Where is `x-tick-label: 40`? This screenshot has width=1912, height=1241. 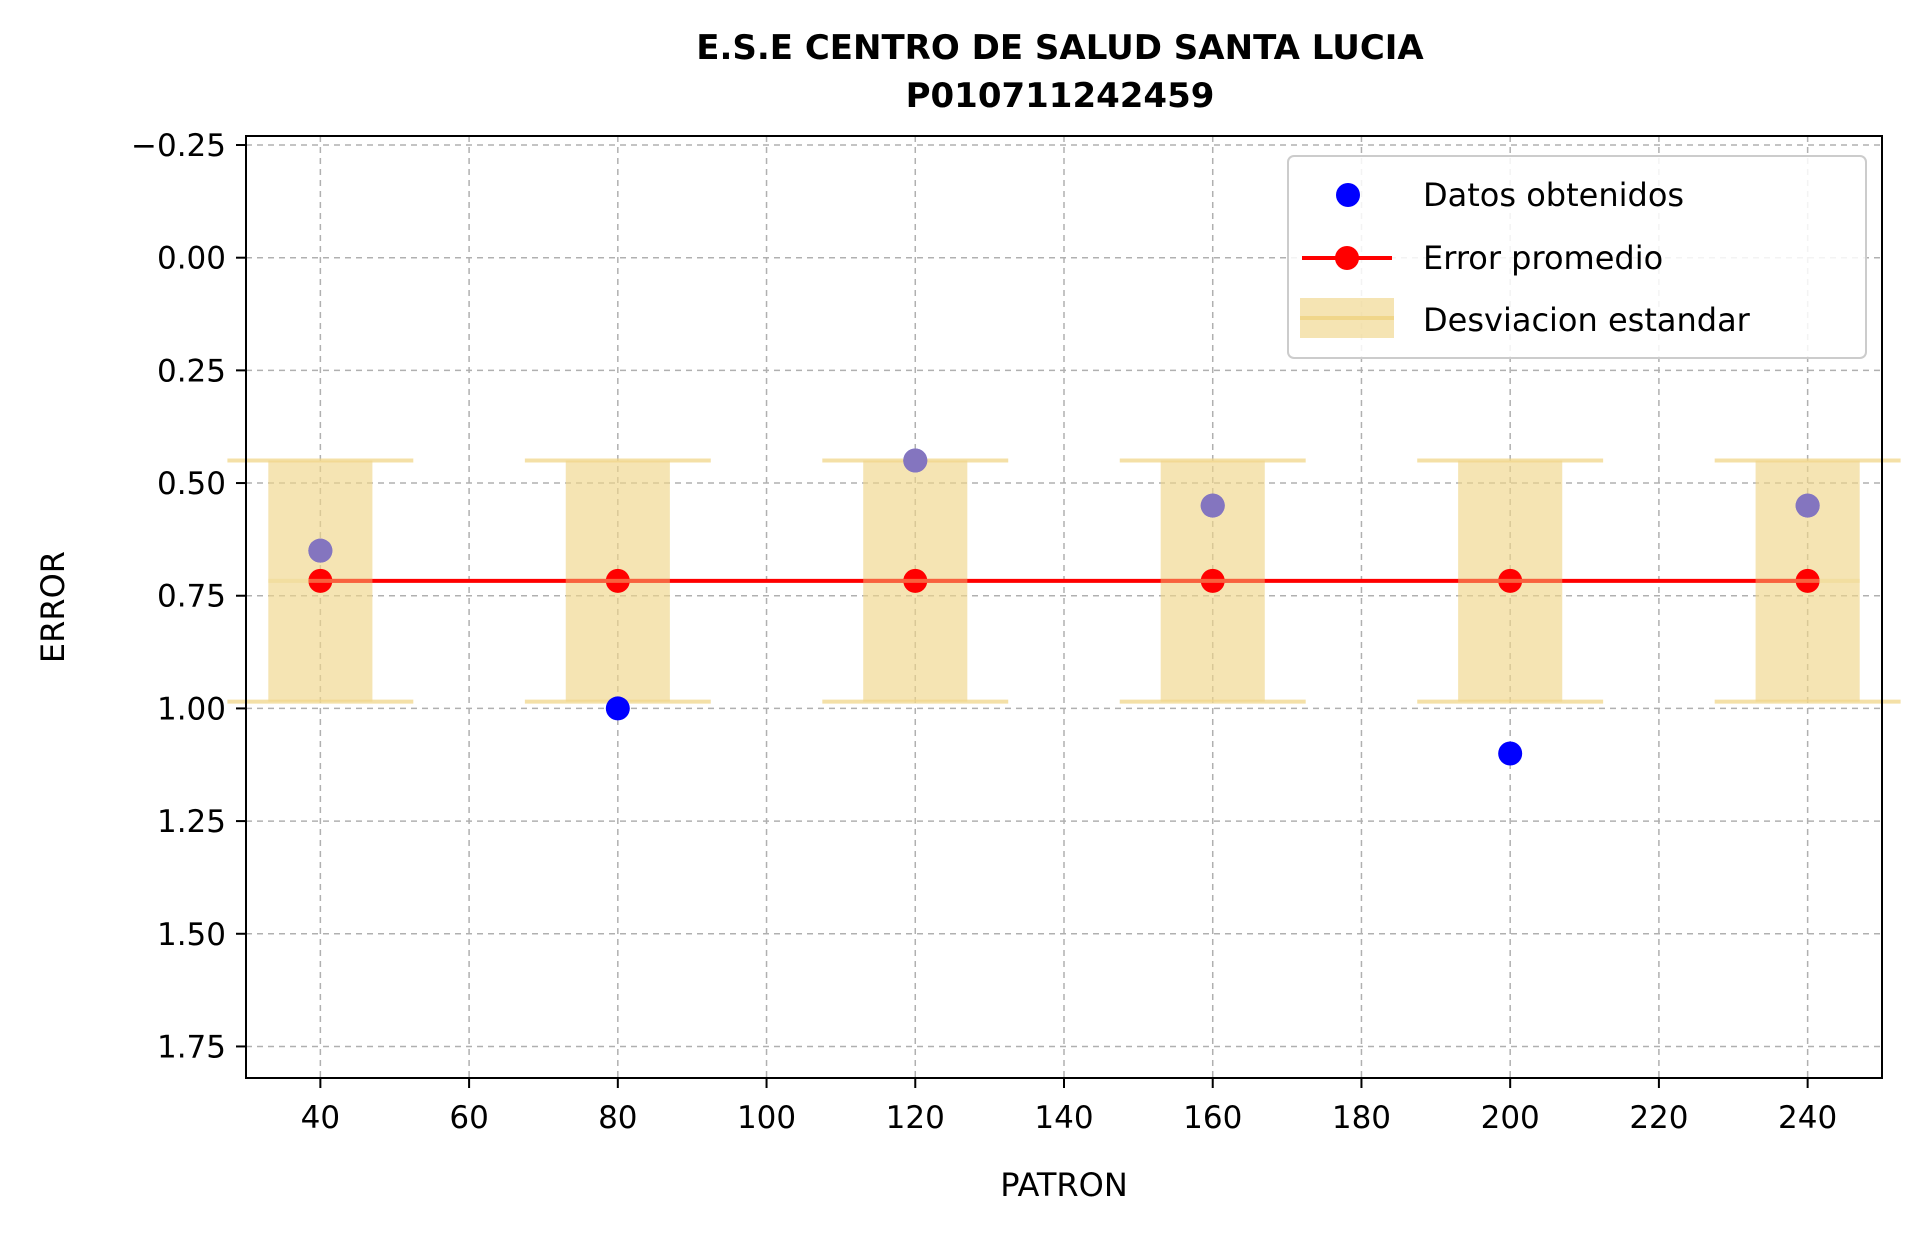
x-tick-label: 40 is located at coordinates (320, 1118).